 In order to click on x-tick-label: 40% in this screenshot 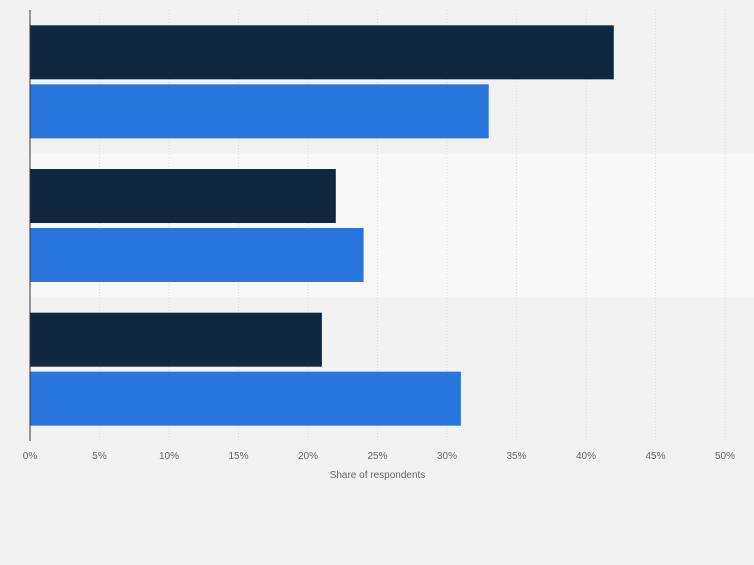, I will do `click(586, 456)`.